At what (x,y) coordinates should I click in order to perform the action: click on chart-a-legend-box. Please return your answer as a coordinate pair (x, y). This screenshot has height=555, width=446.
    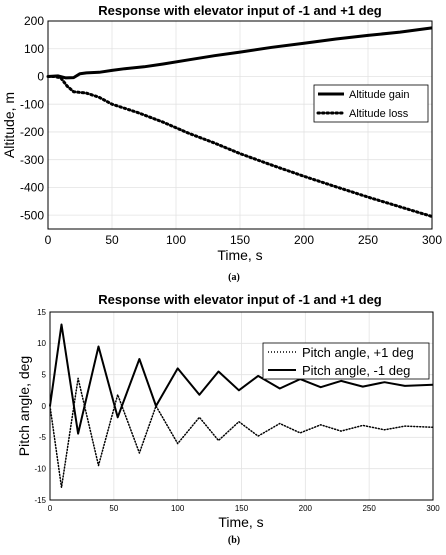
    Looking at the image, I should click on (371, 103).